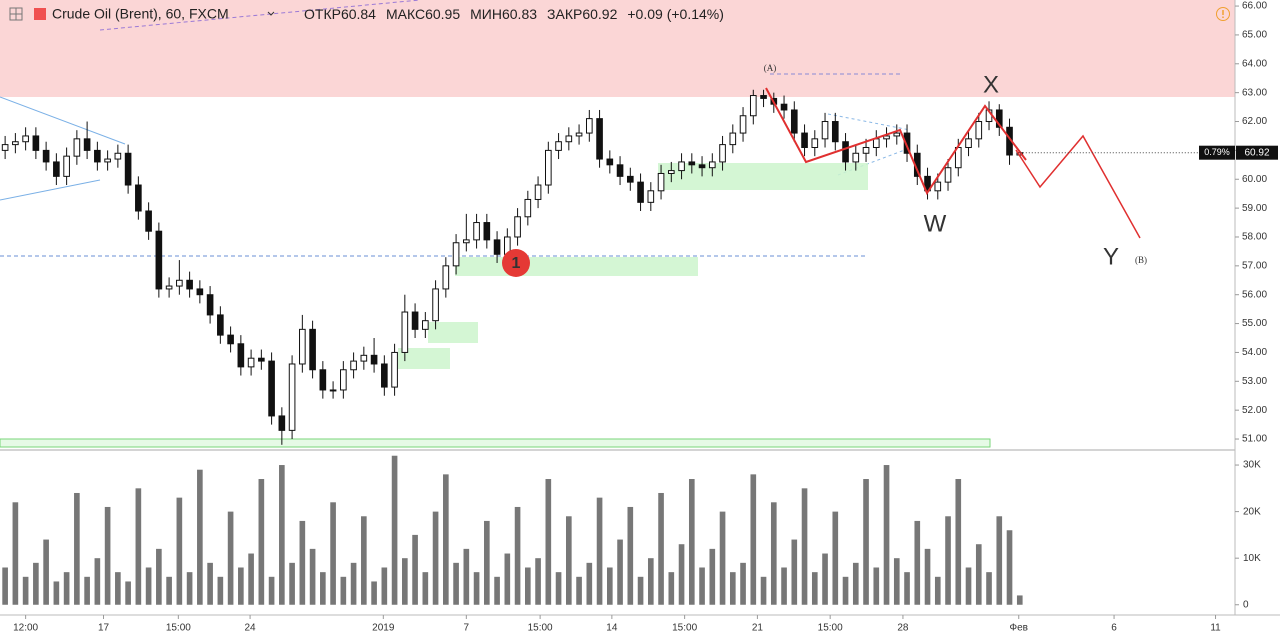 The image size is (1280, 635). Describe the element at coordinates (991, 84) in the screenshot. I see `wave-label: X` at that location.